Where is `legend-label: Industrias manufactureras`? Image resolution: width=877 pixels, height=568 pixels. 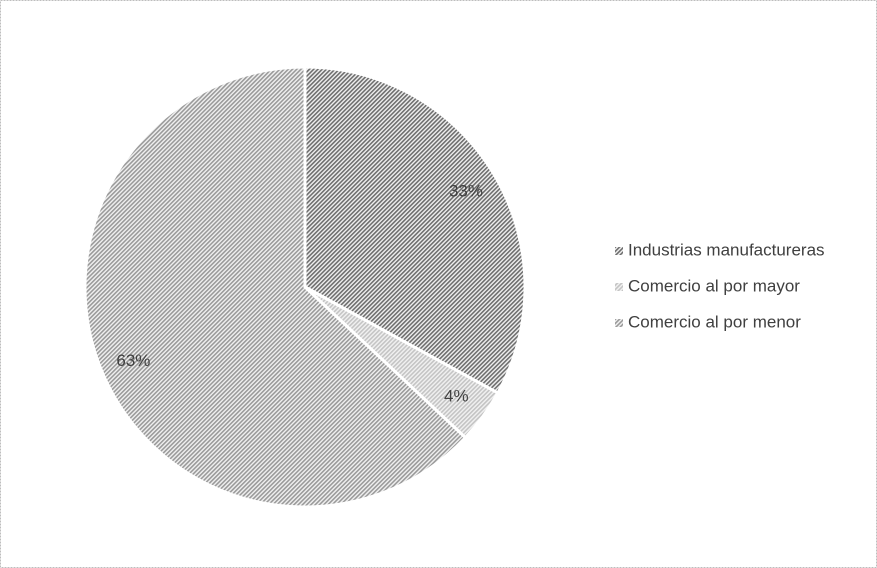
legend-label: Industrias manufactureras is located at coordinates (726, 249).